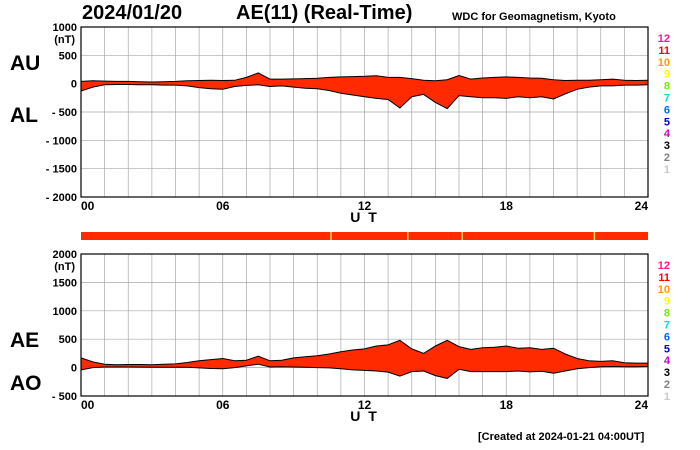 This screenshot has width=700, height=450. I want to click on y-tick-label: 2000, so click(65, 255).